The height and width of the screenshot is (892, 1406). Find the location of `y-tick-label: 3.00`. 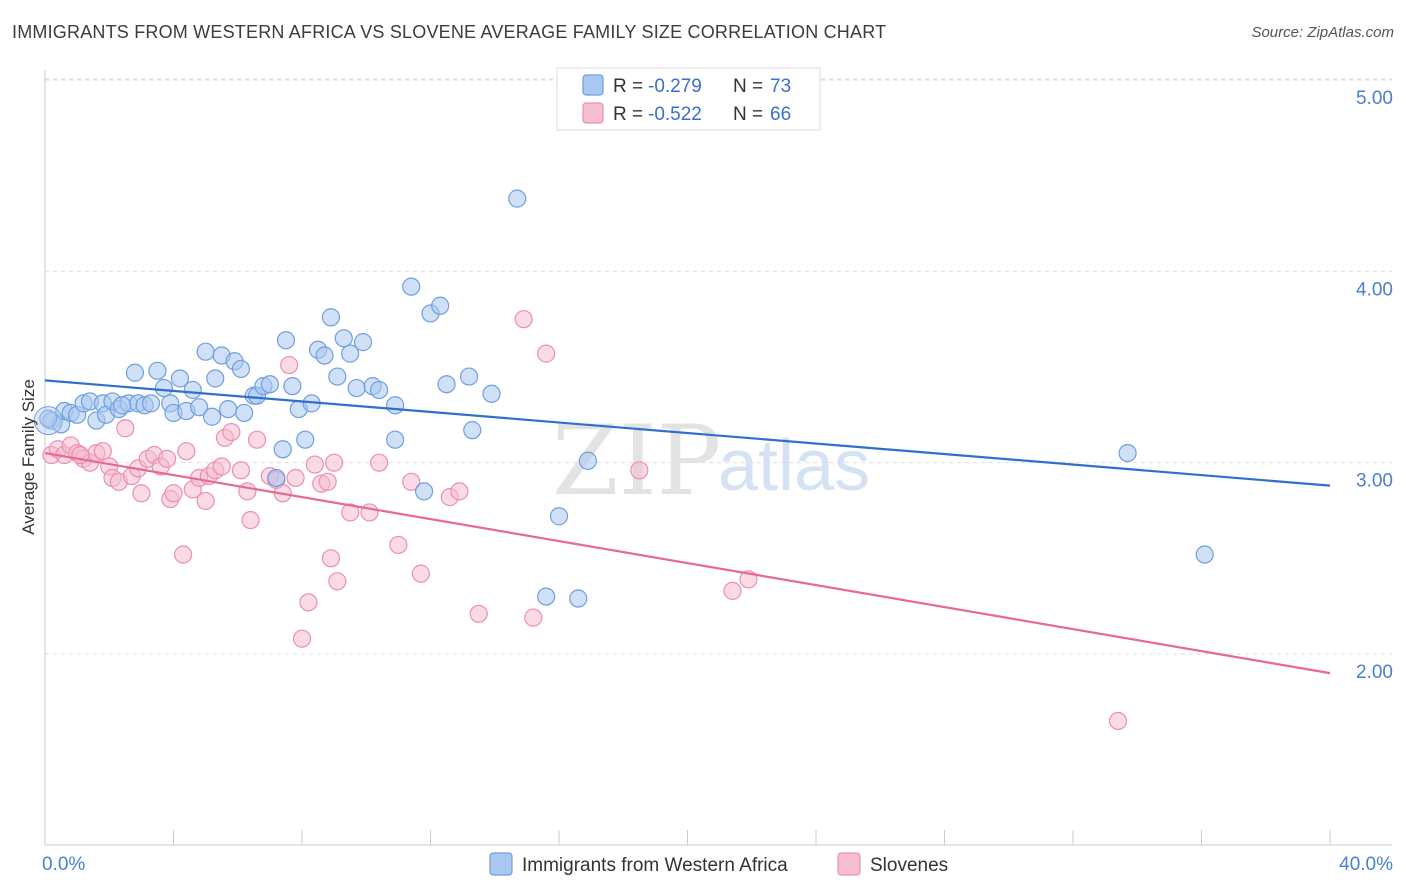

y-tick-label: 3.00 is located at coordinates (1374, 481).